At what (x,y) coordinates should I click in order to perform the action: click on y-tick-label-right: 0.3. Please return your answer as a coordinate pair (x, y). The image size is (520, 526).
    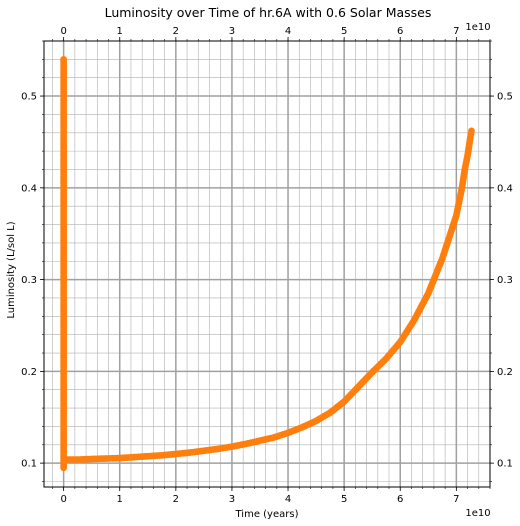
    Looking at the image, I should click on (505, 280).